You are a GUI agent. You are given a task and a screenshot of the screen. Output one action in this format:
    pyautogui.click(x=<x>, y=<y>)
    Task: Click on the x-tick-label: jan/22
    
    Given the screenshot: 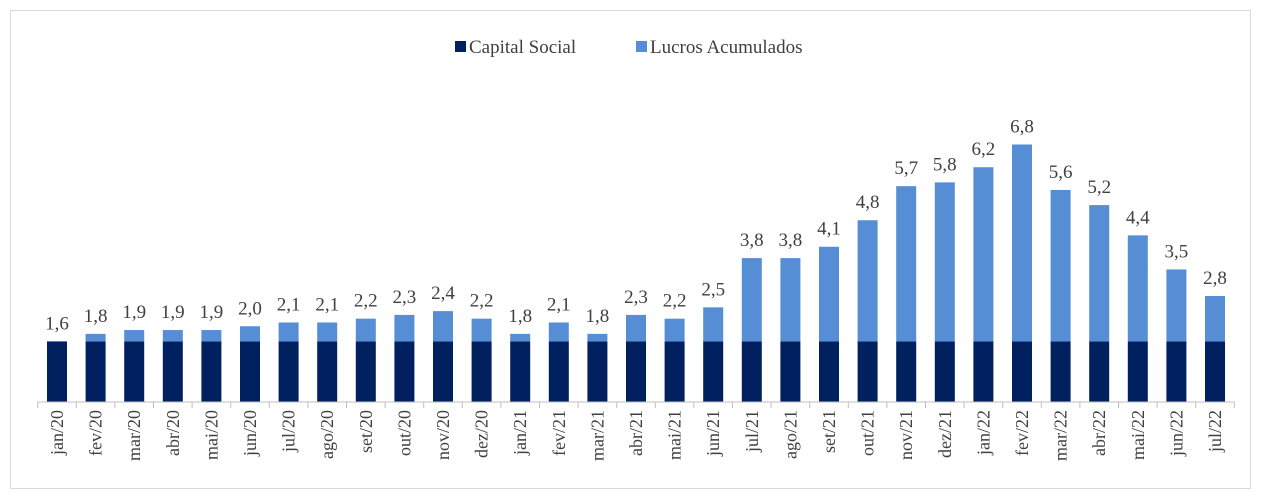 What is the action you would take?
    pyautogui.click(x=983, y=433)
    